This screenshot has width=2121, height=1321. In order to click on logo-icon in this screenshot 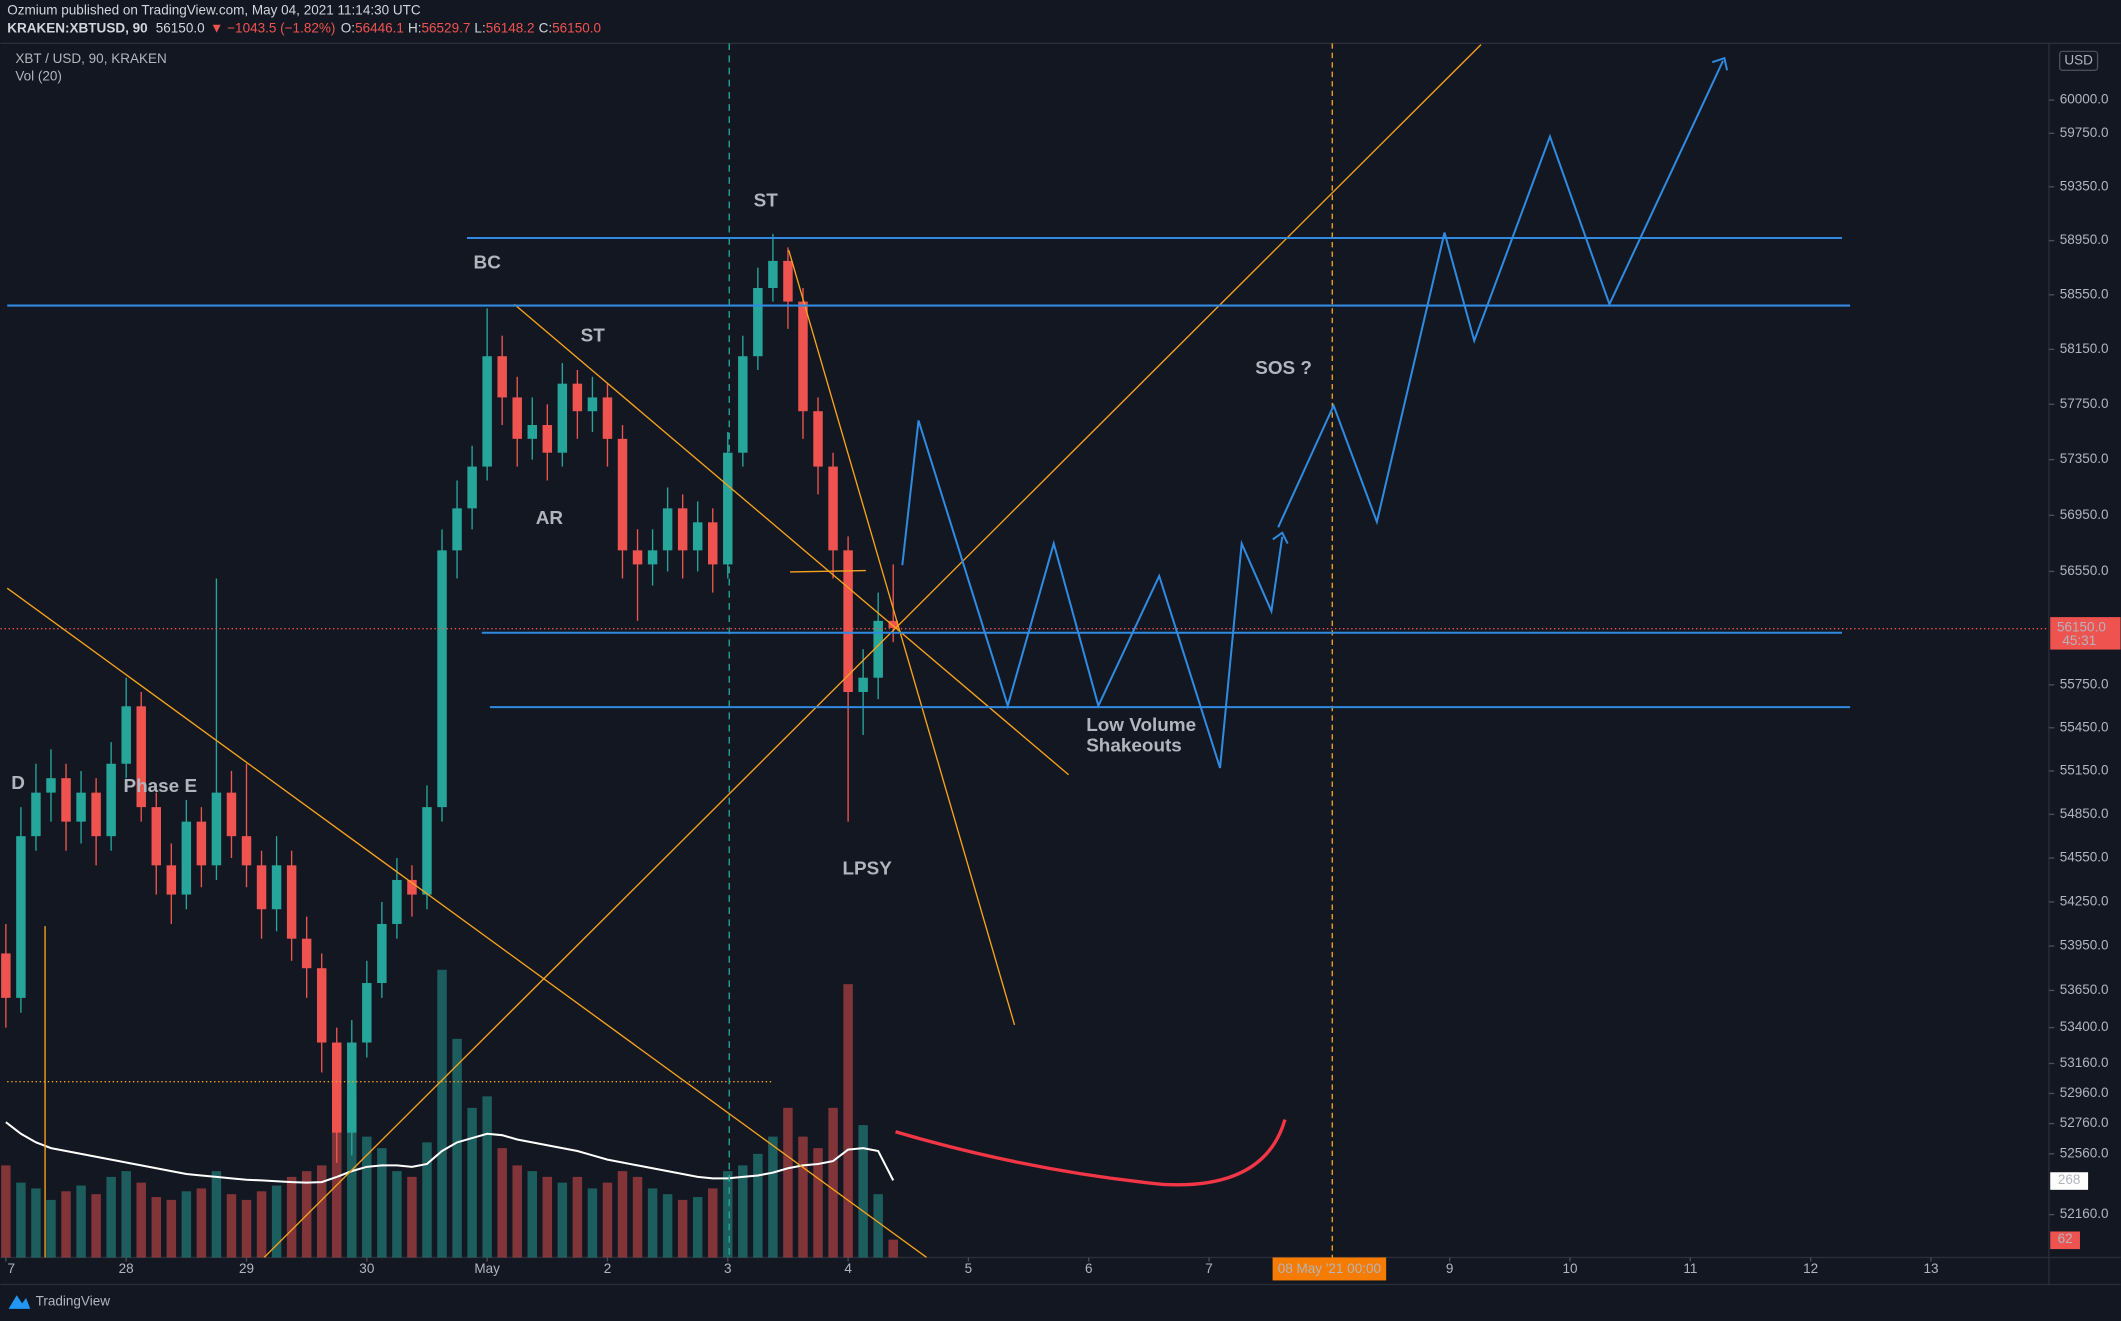, I will do `click(19, 1302)`.